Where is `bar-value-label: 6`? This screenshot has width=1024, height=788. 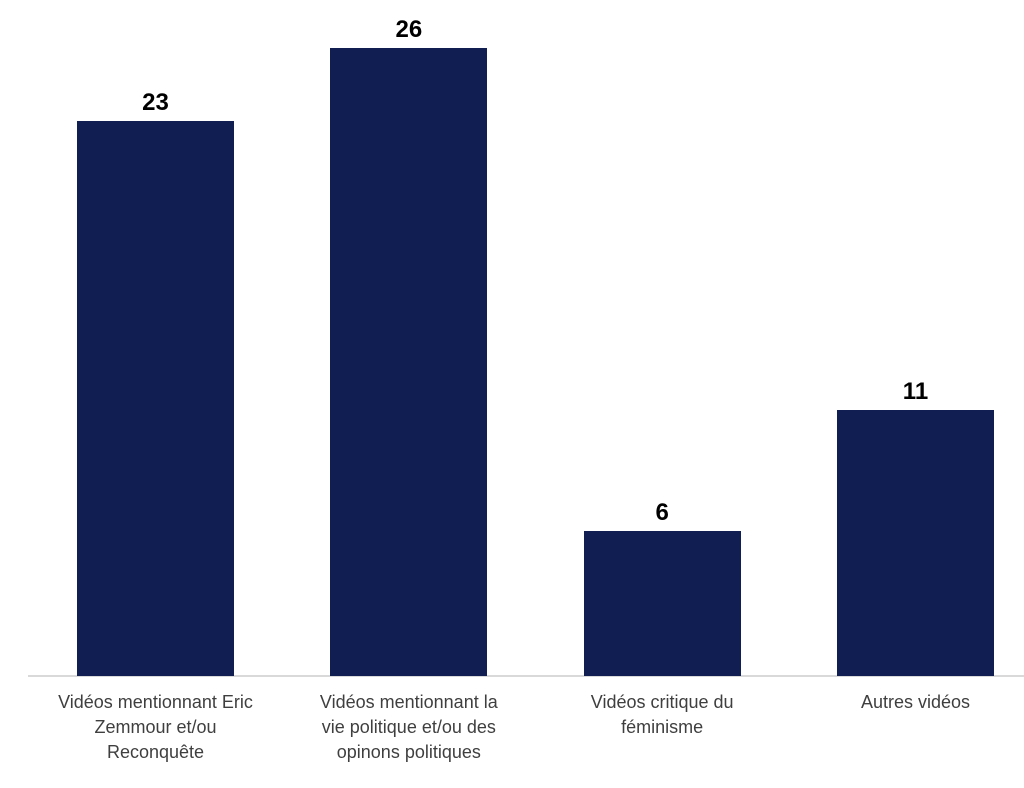 bar-value-label: 6 is located at coordinates (662, 512).